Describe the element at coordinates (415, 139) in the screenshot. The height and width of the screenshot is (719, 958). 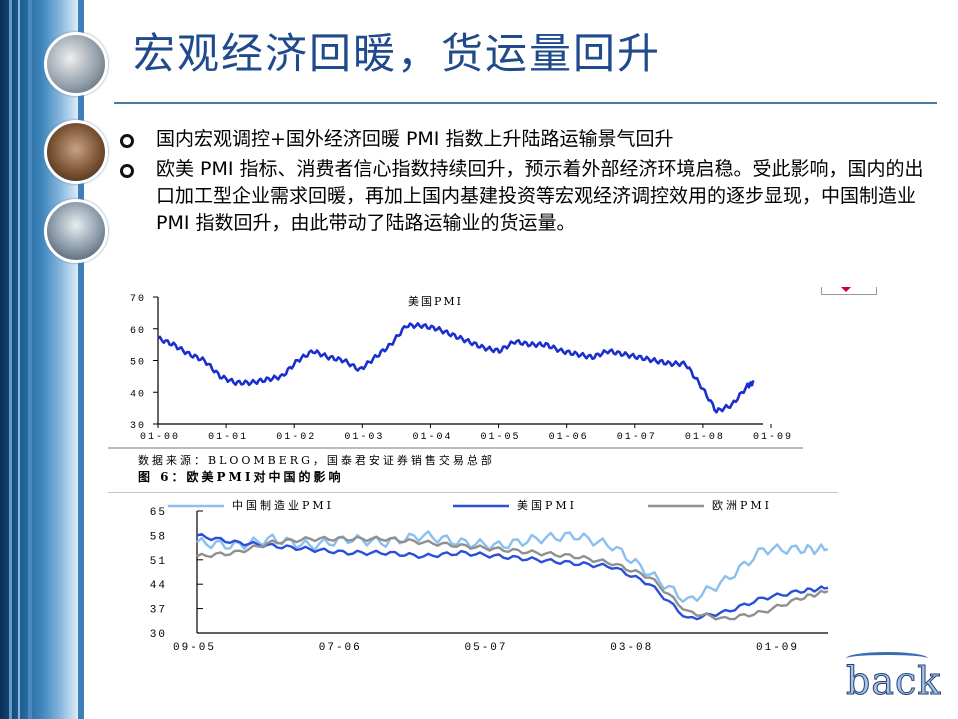
I see `bullet-text: 国内宏观调控+国外经济回暖 PMI 指数上升陆路运输景气回升` at that location.